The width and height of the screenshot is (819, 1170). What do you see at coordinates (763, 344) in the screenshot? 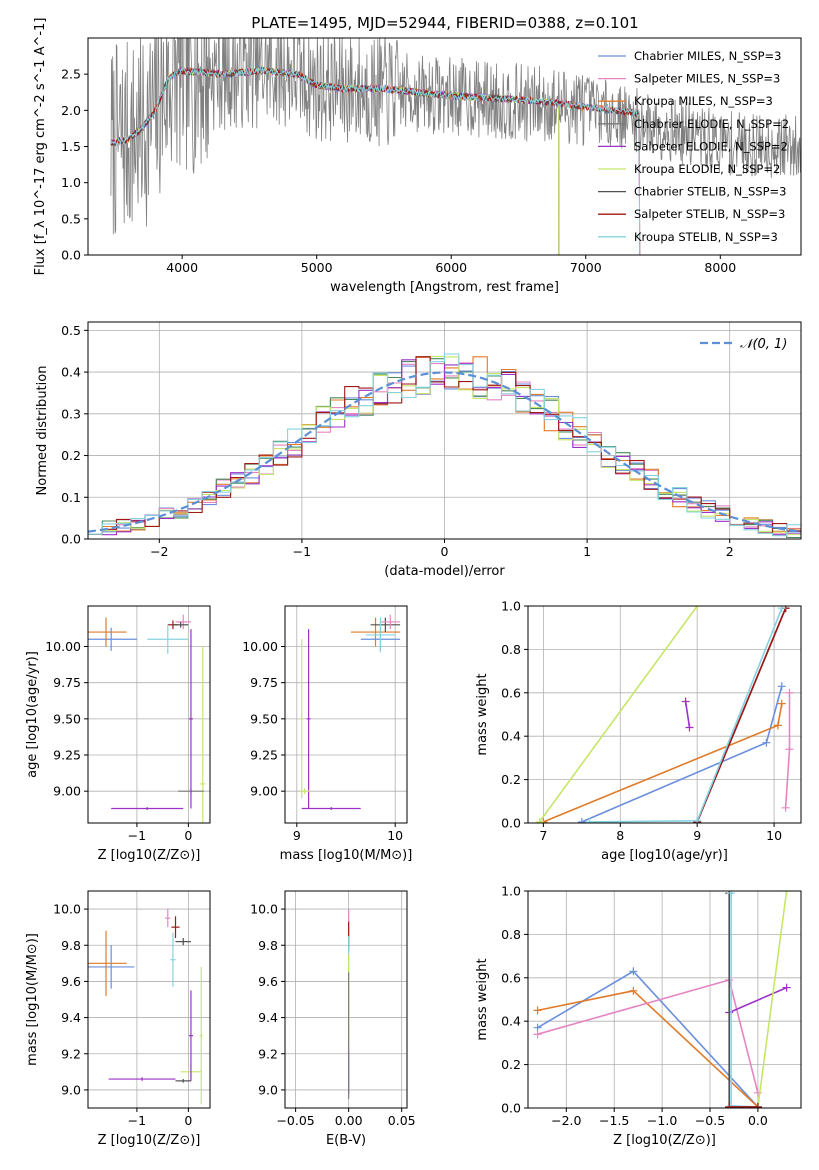
I see `legend-entry: 𝒩(0, 1)` at bounding box center [763, 344].